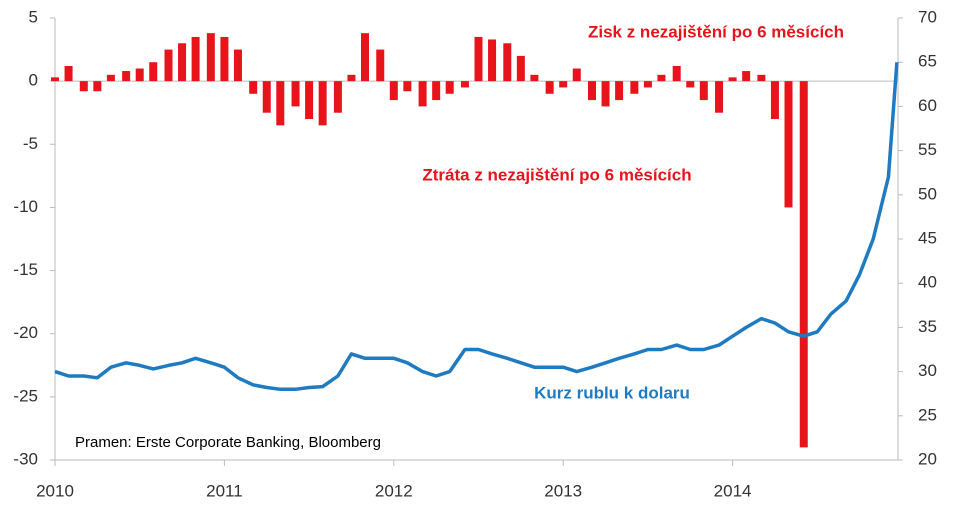 The height and width of the screenshot is (505, 953). What do you see at coordinates (25, 458) in the screenshot?
I see `y-tick-label: -30` at bounding box center [25, 458].